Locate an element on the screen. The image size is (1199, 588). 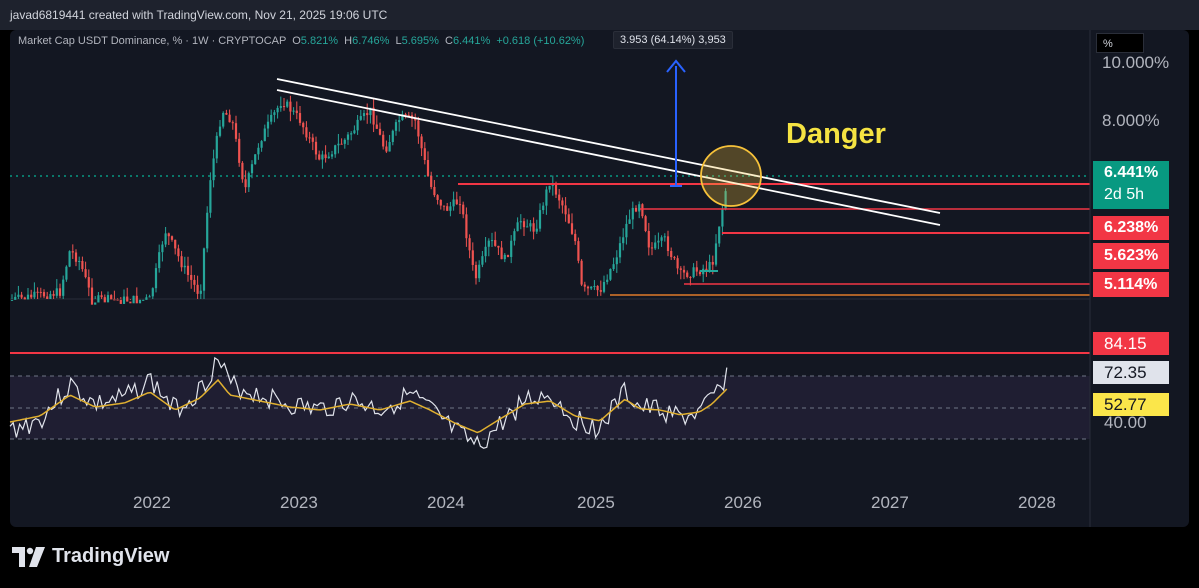
rsi-tag-72: 72.35 is located at coordinates (1131, 372).